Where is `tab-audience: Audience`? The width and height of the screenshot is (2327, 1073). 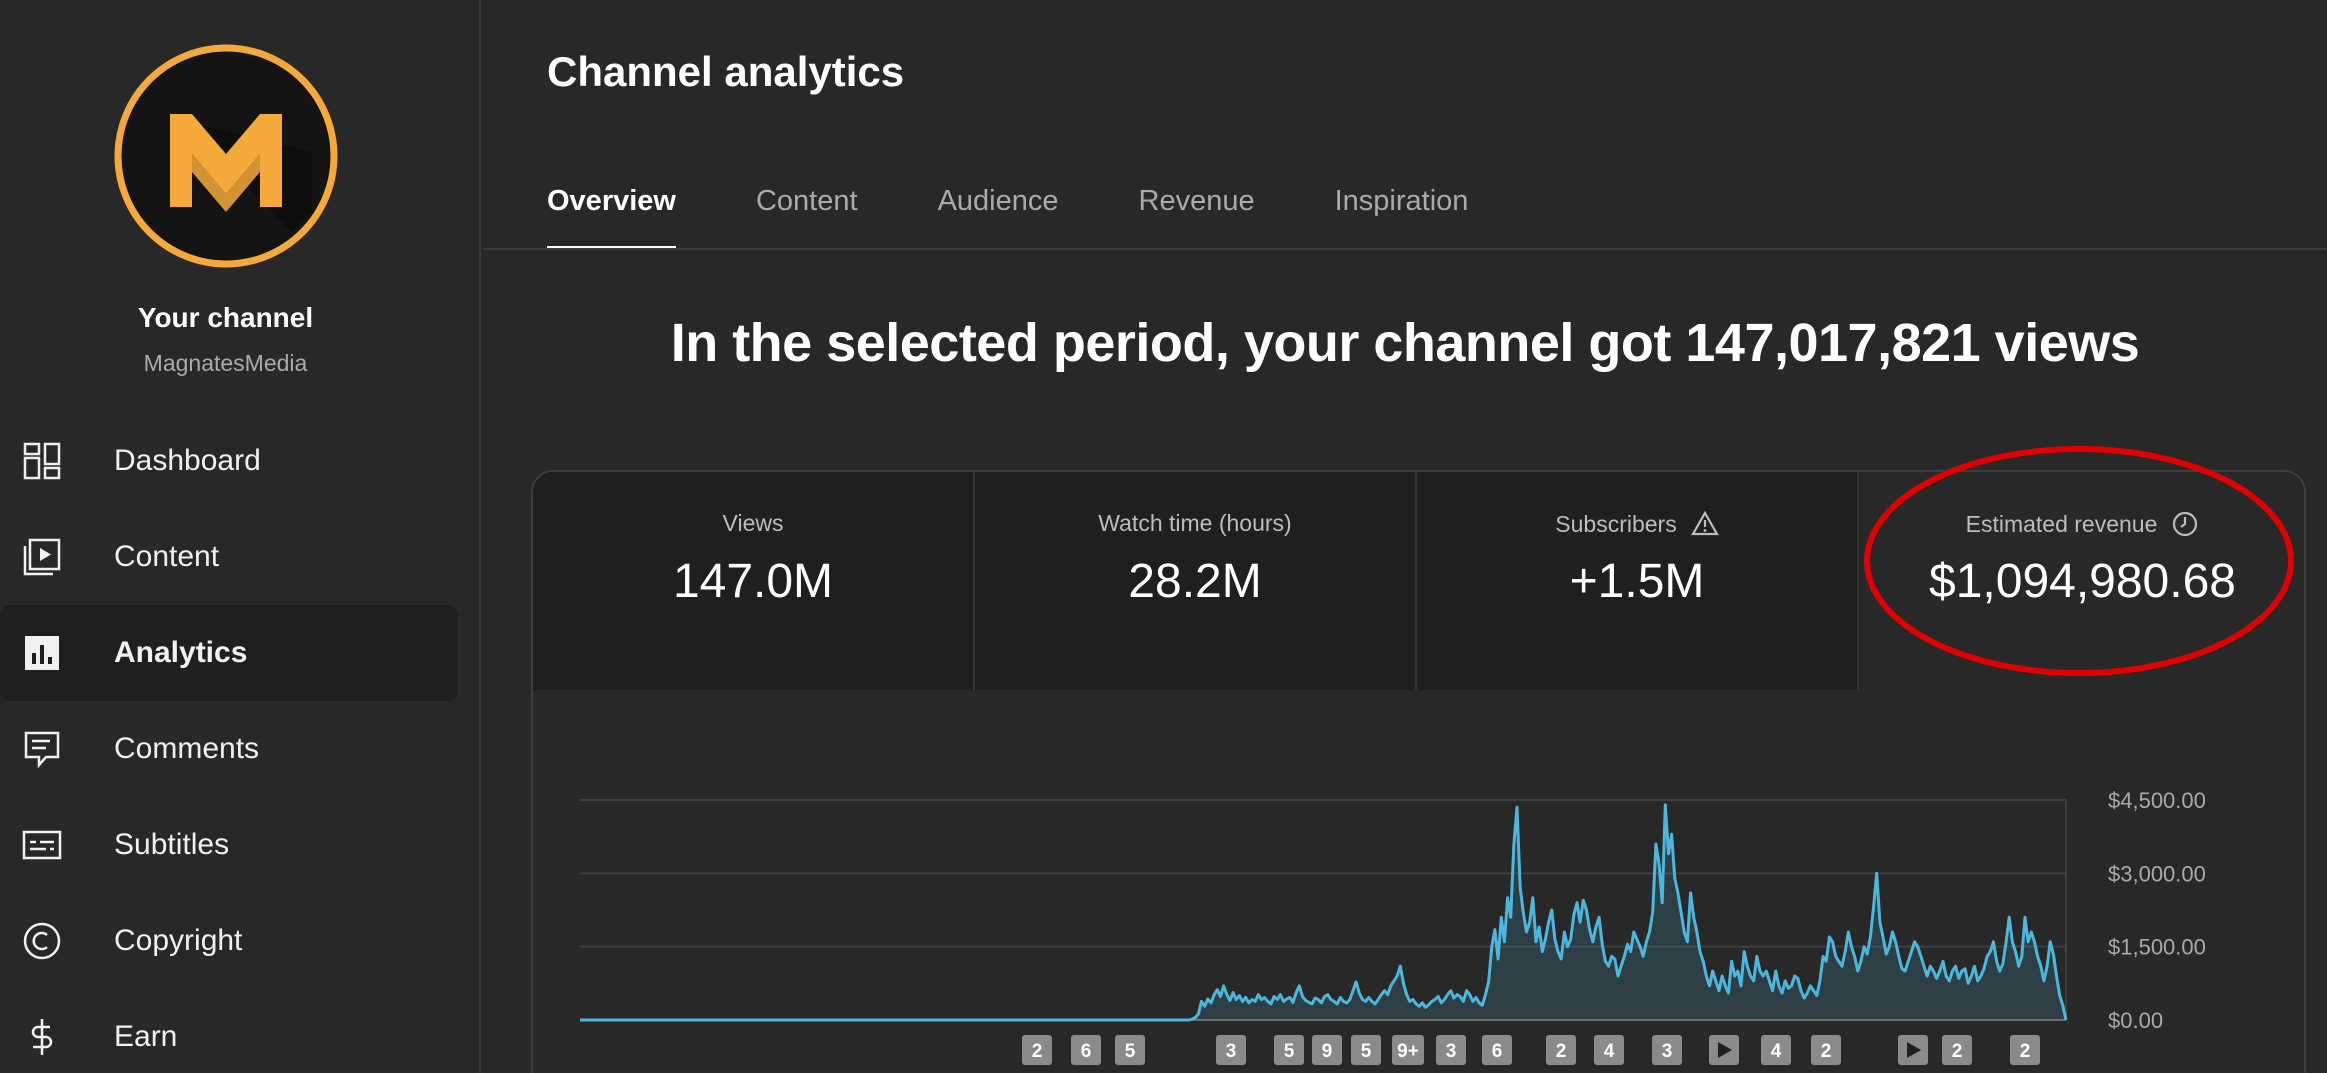 tab-audience: Audience is located at coordinates (998, 201).